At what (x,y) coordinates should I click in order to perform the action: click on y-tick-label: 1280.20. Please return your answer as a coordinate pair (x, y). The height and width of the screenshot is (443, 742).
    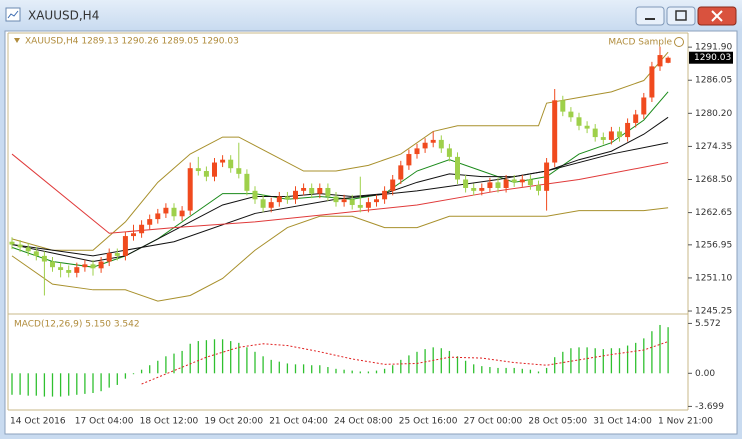
    Looking at the image, I should click on (713, 114).